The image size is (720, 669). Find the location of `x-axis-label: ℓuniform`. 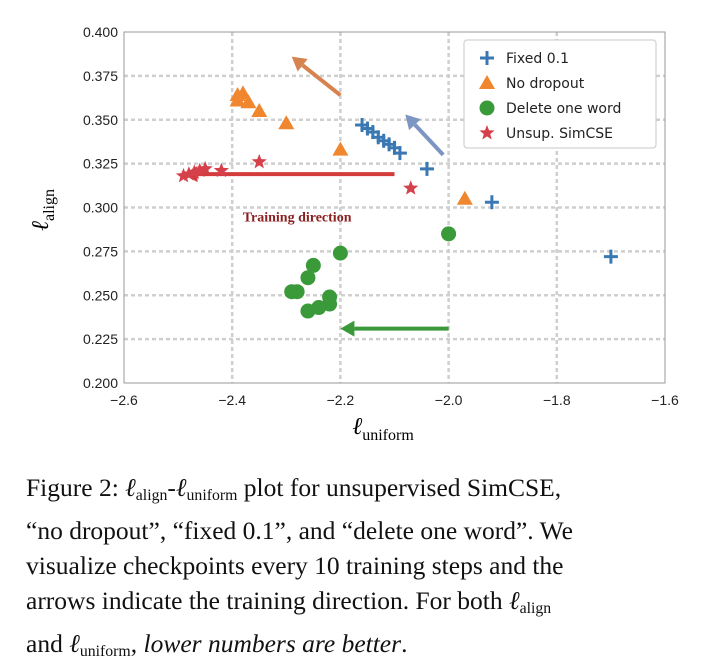

x-axis-label: ℓuniform is located at coordinates (383, 429).